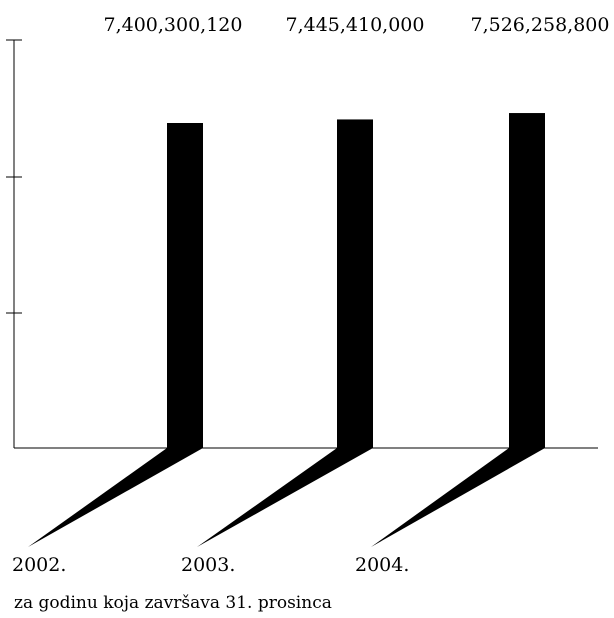  I want to click on value-label-2: 7,445,410,000, so click(354, 25).